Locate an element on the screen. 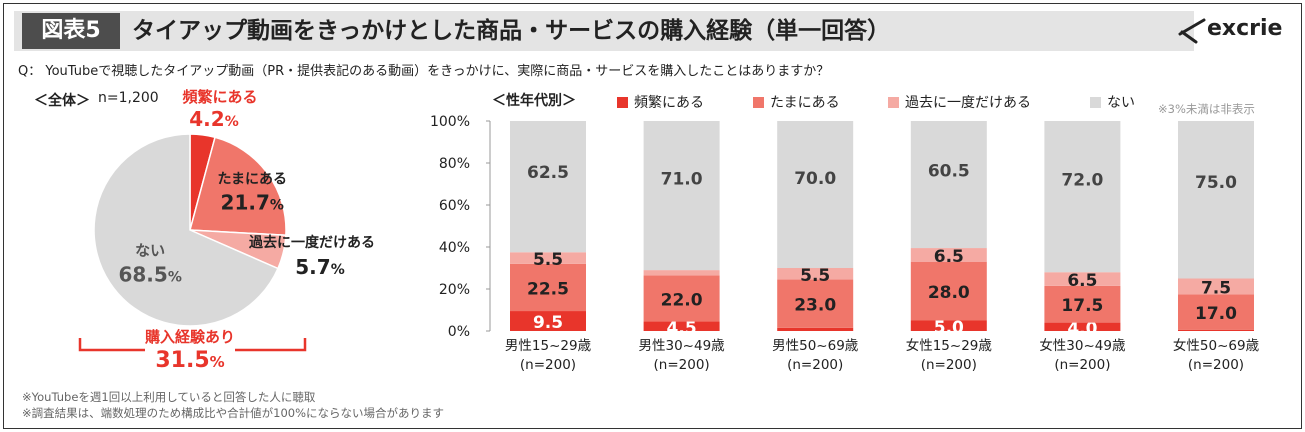  bar-value-label-sometimes: 22.5 is located at coordinates (548, 289).